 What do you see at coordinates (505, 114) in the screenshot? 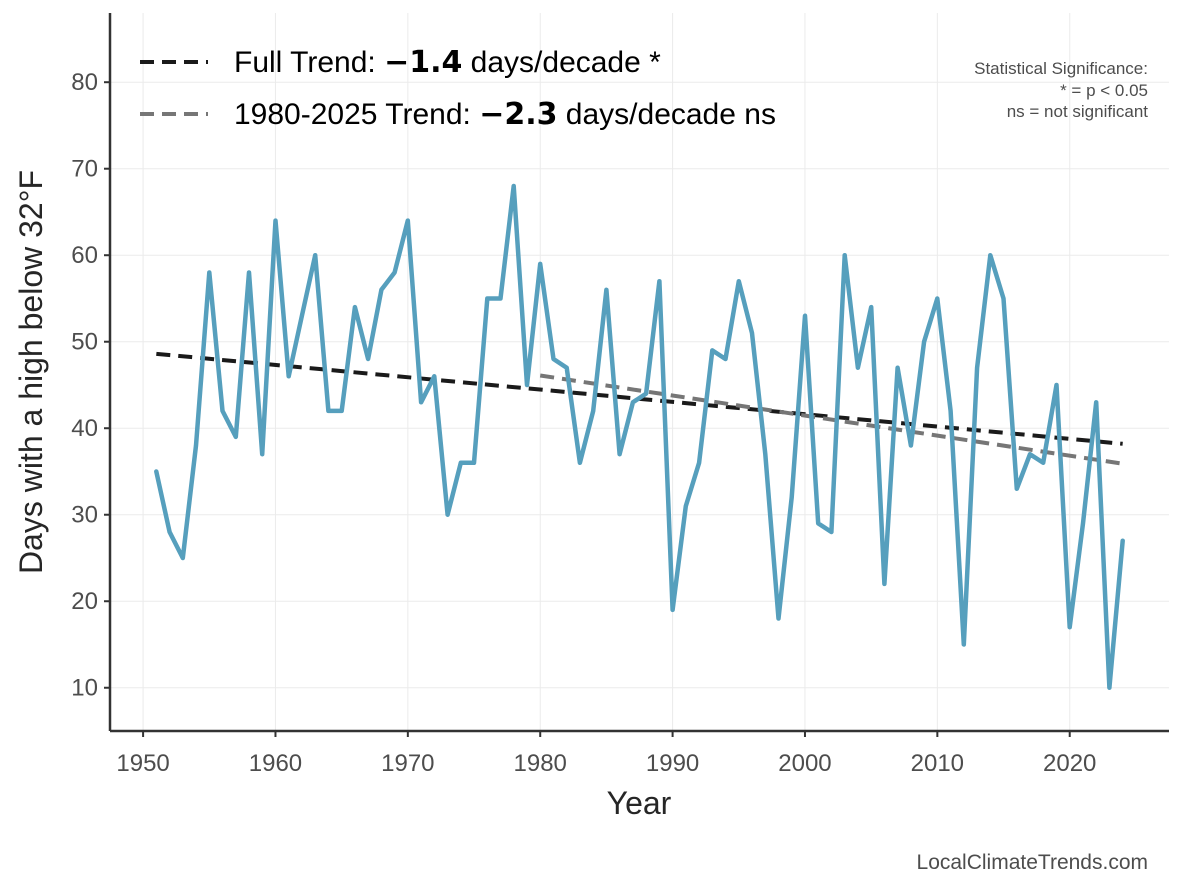
I see `legend-label-1980-trend: 1980-2025 Trend: −2.3 days/decade ns` at bounding box center [505, 114].